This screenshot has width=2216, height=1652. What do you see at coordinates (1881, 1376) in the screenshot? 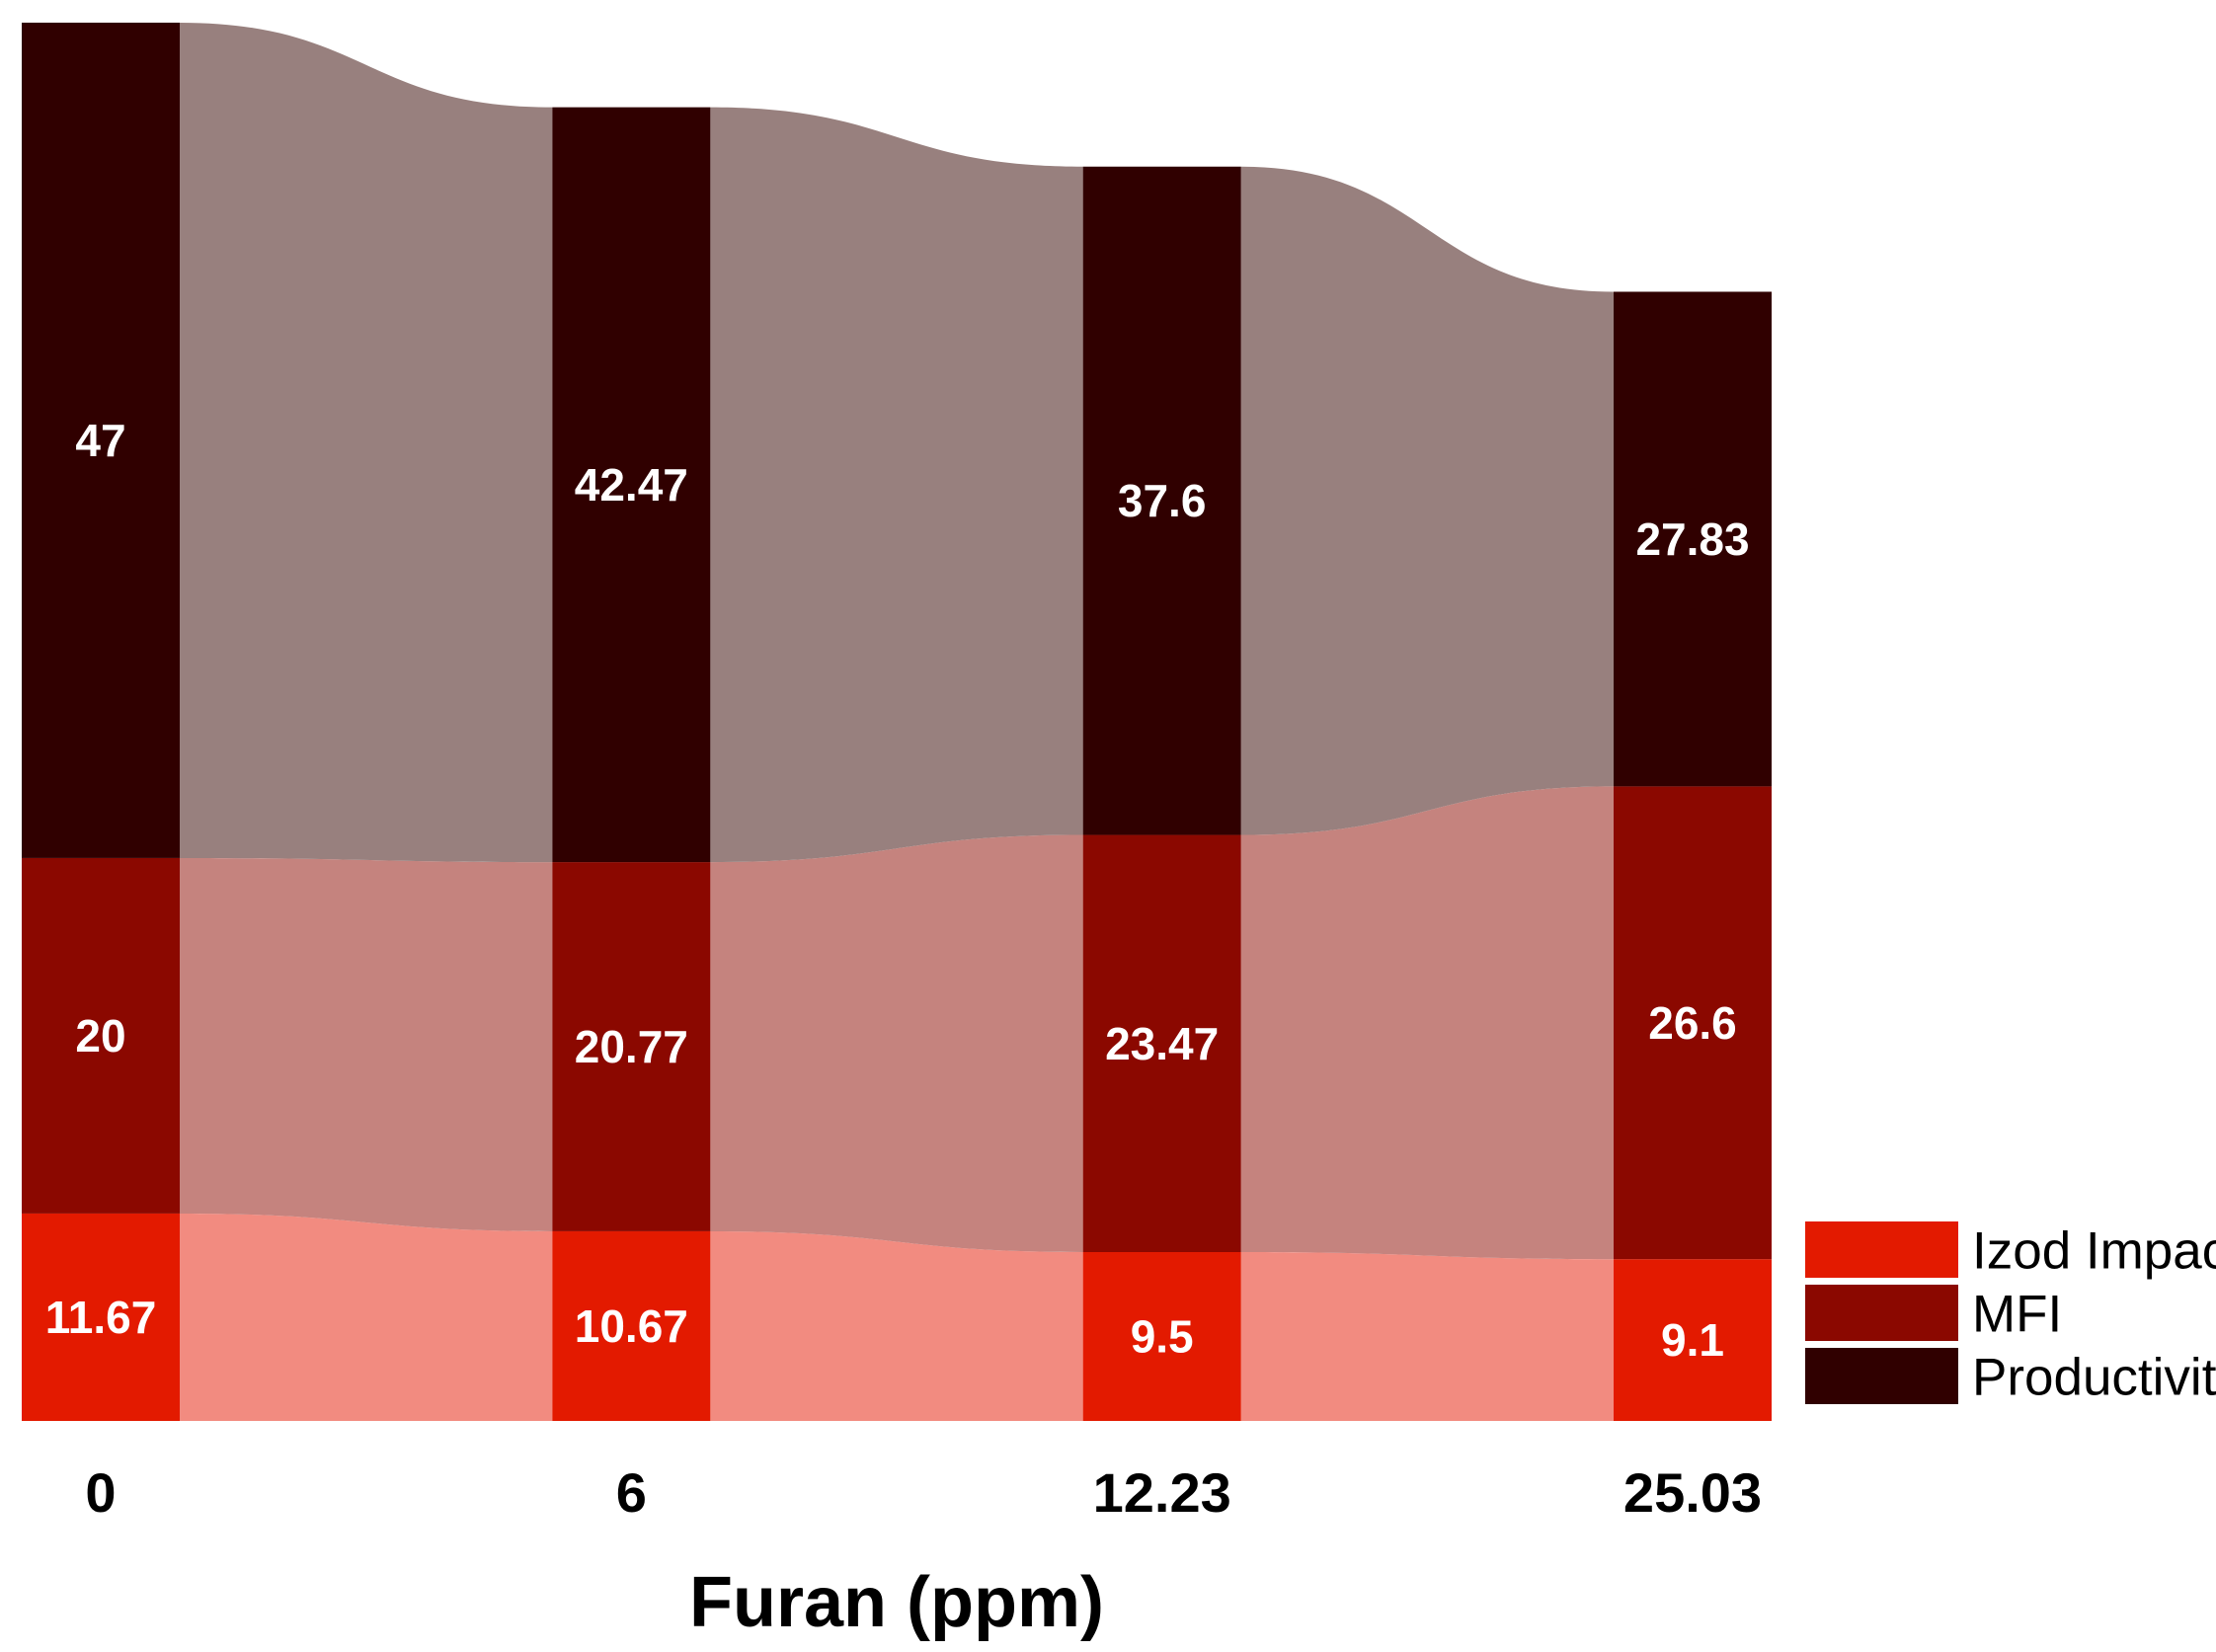
I see `legend-swatch-productivity` at bounding box center [1881, 1376].